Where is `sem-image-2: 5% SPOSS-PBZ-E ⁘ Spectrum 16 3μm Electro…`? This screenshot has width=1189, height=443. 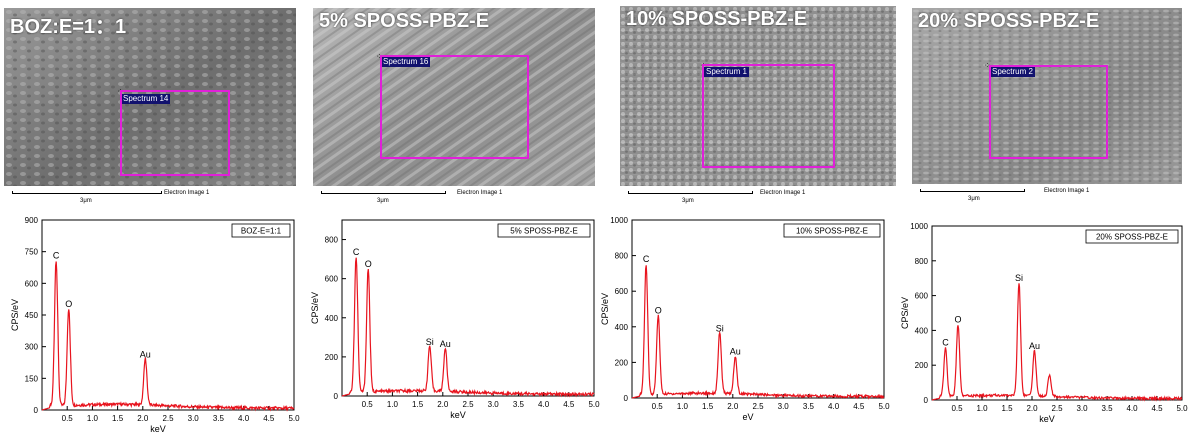
sem-image-2: 5% SPOSS-PBZ-E ⁘ Spectrum 16 3μm Electro… is located at coordinates (454, 110).